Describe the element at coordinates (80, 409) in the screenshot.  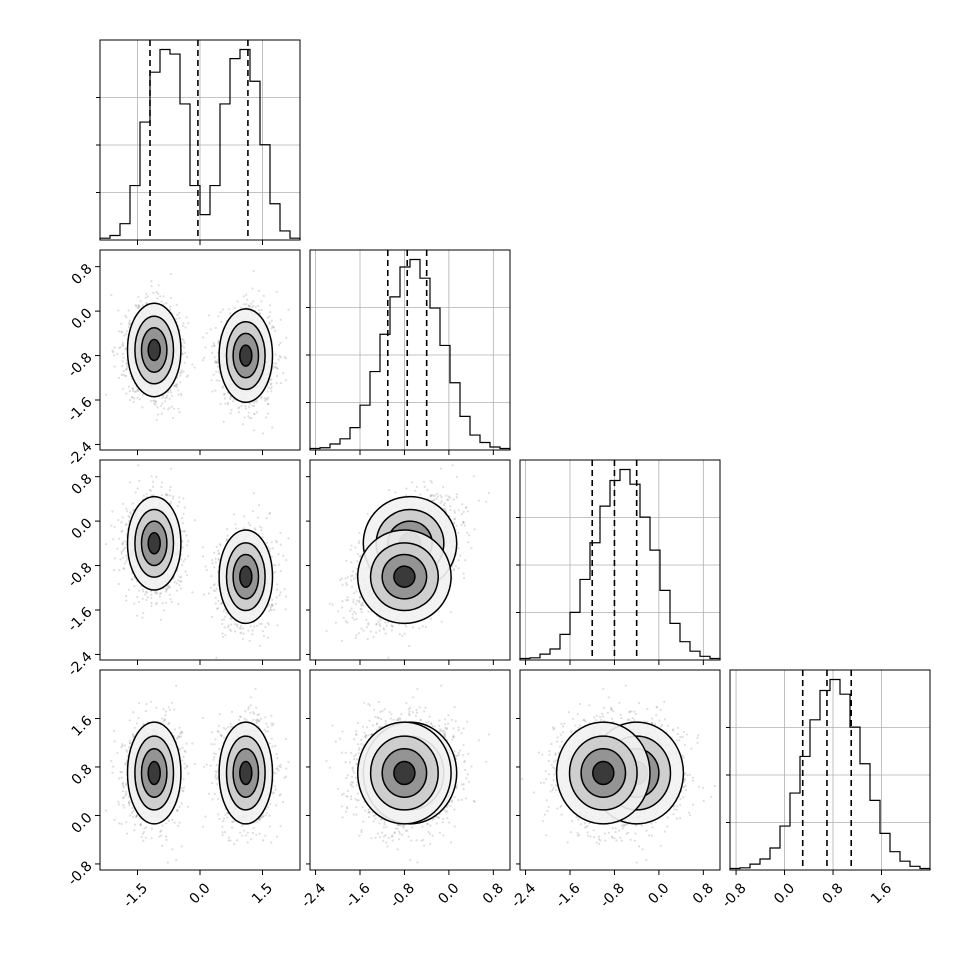
I see `y-tick-label: -1.6` at that location.